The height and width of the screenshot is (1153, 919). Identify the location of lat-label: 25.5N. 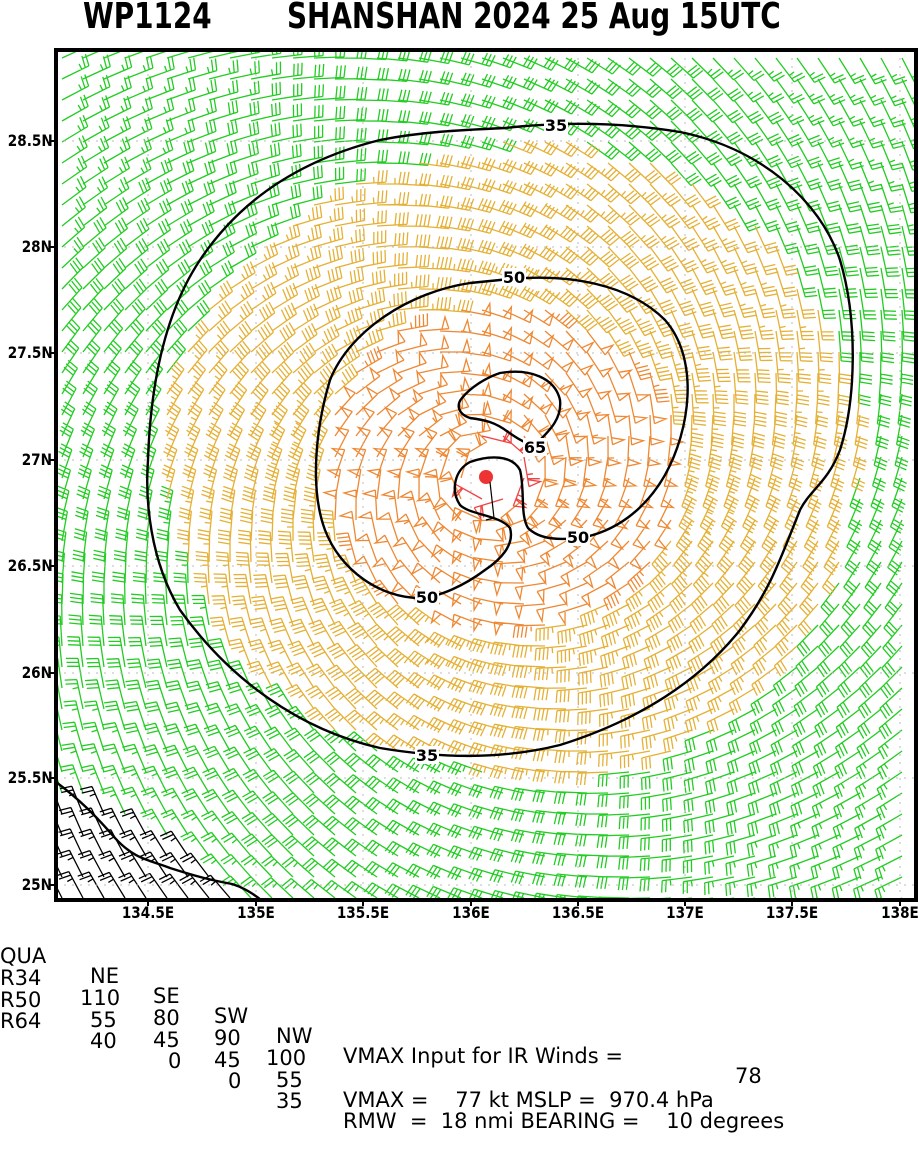
(30, 777).